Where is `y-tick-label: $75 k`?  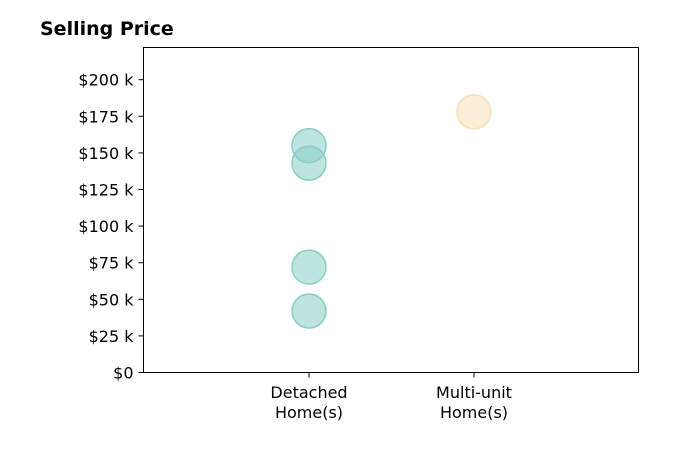 y-tick-label: $75 k is located at coordinates (112, 263).